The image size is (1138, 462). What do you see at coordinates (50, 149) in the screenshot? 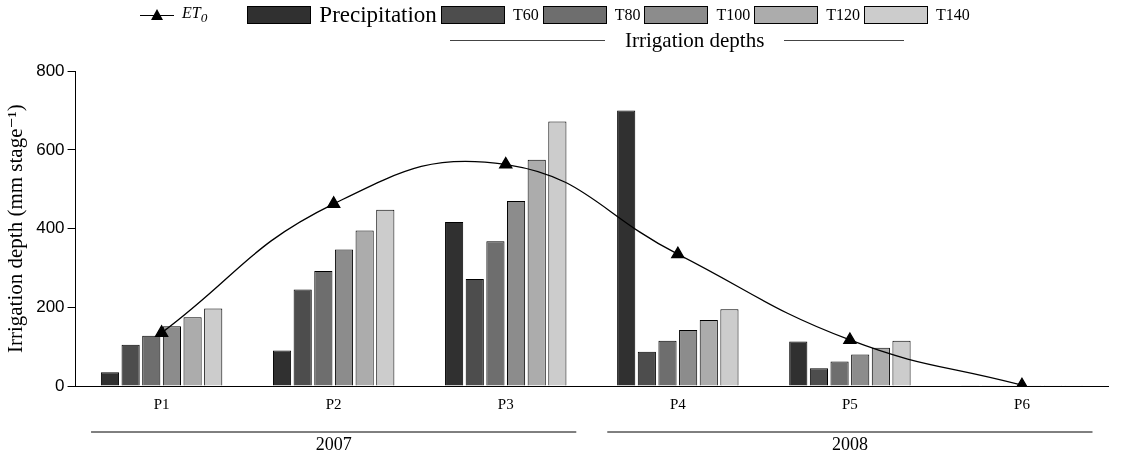
I see `y-tick-label: 600` at bounding box center [50, 149].